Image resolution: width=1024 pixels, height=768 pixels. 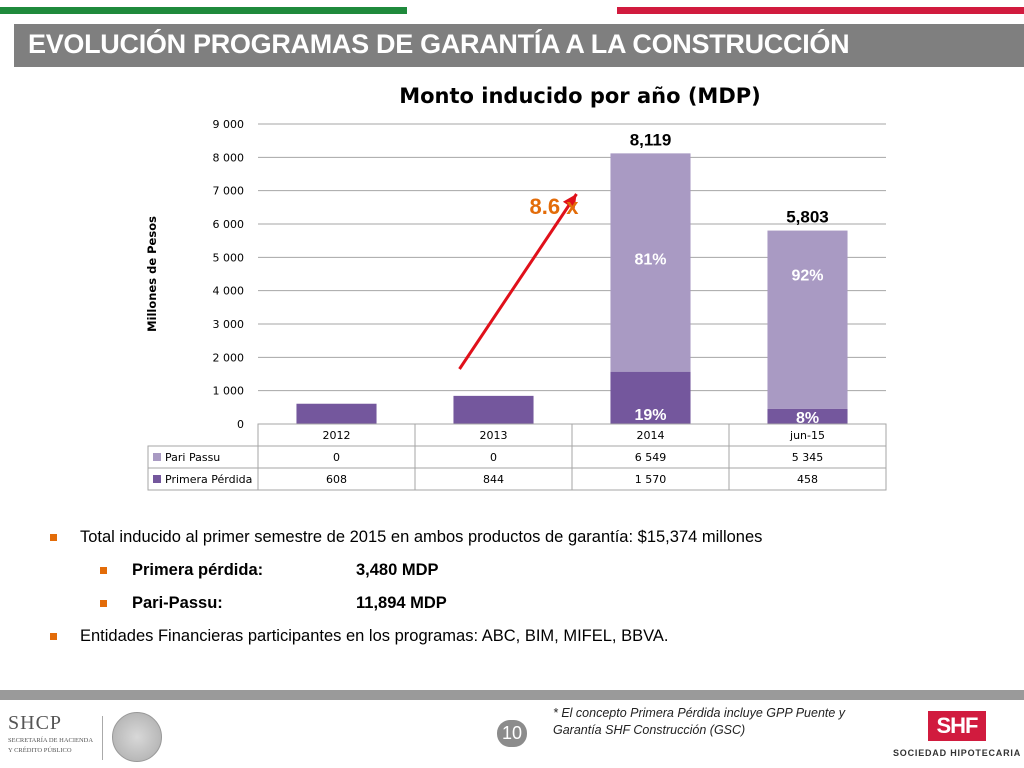 What do you see at coordinates (807, 479) in the screenshot?
I see `table-cell: 458` at bounding box center [807, 479].